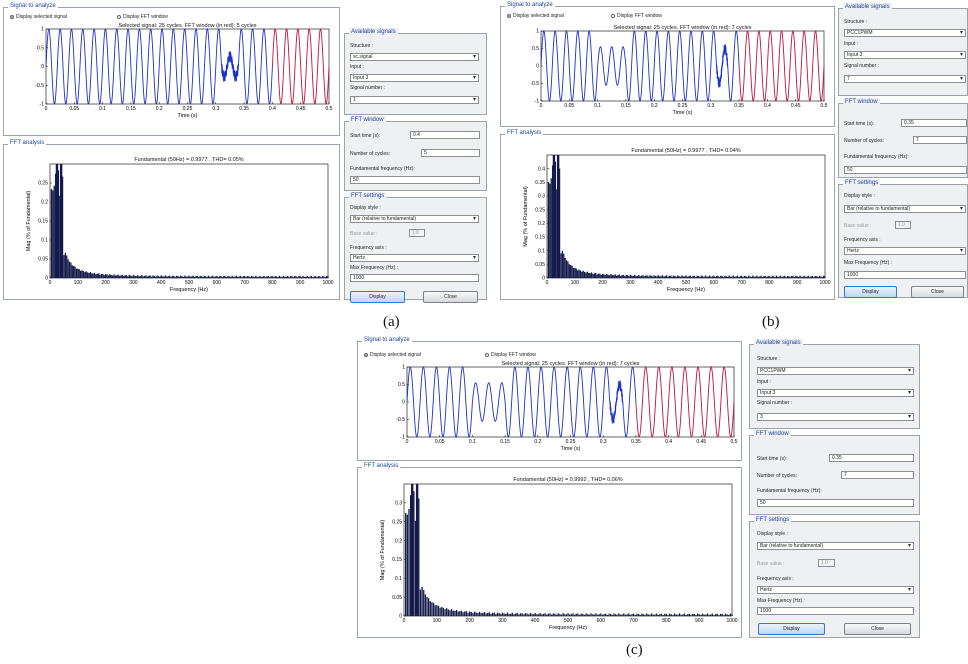 The height and width of the screenshot is (664, 968). Describe the element at coordinates (654, 106) in the screenshot. I see `x-tick-label: 0.2` at that location.